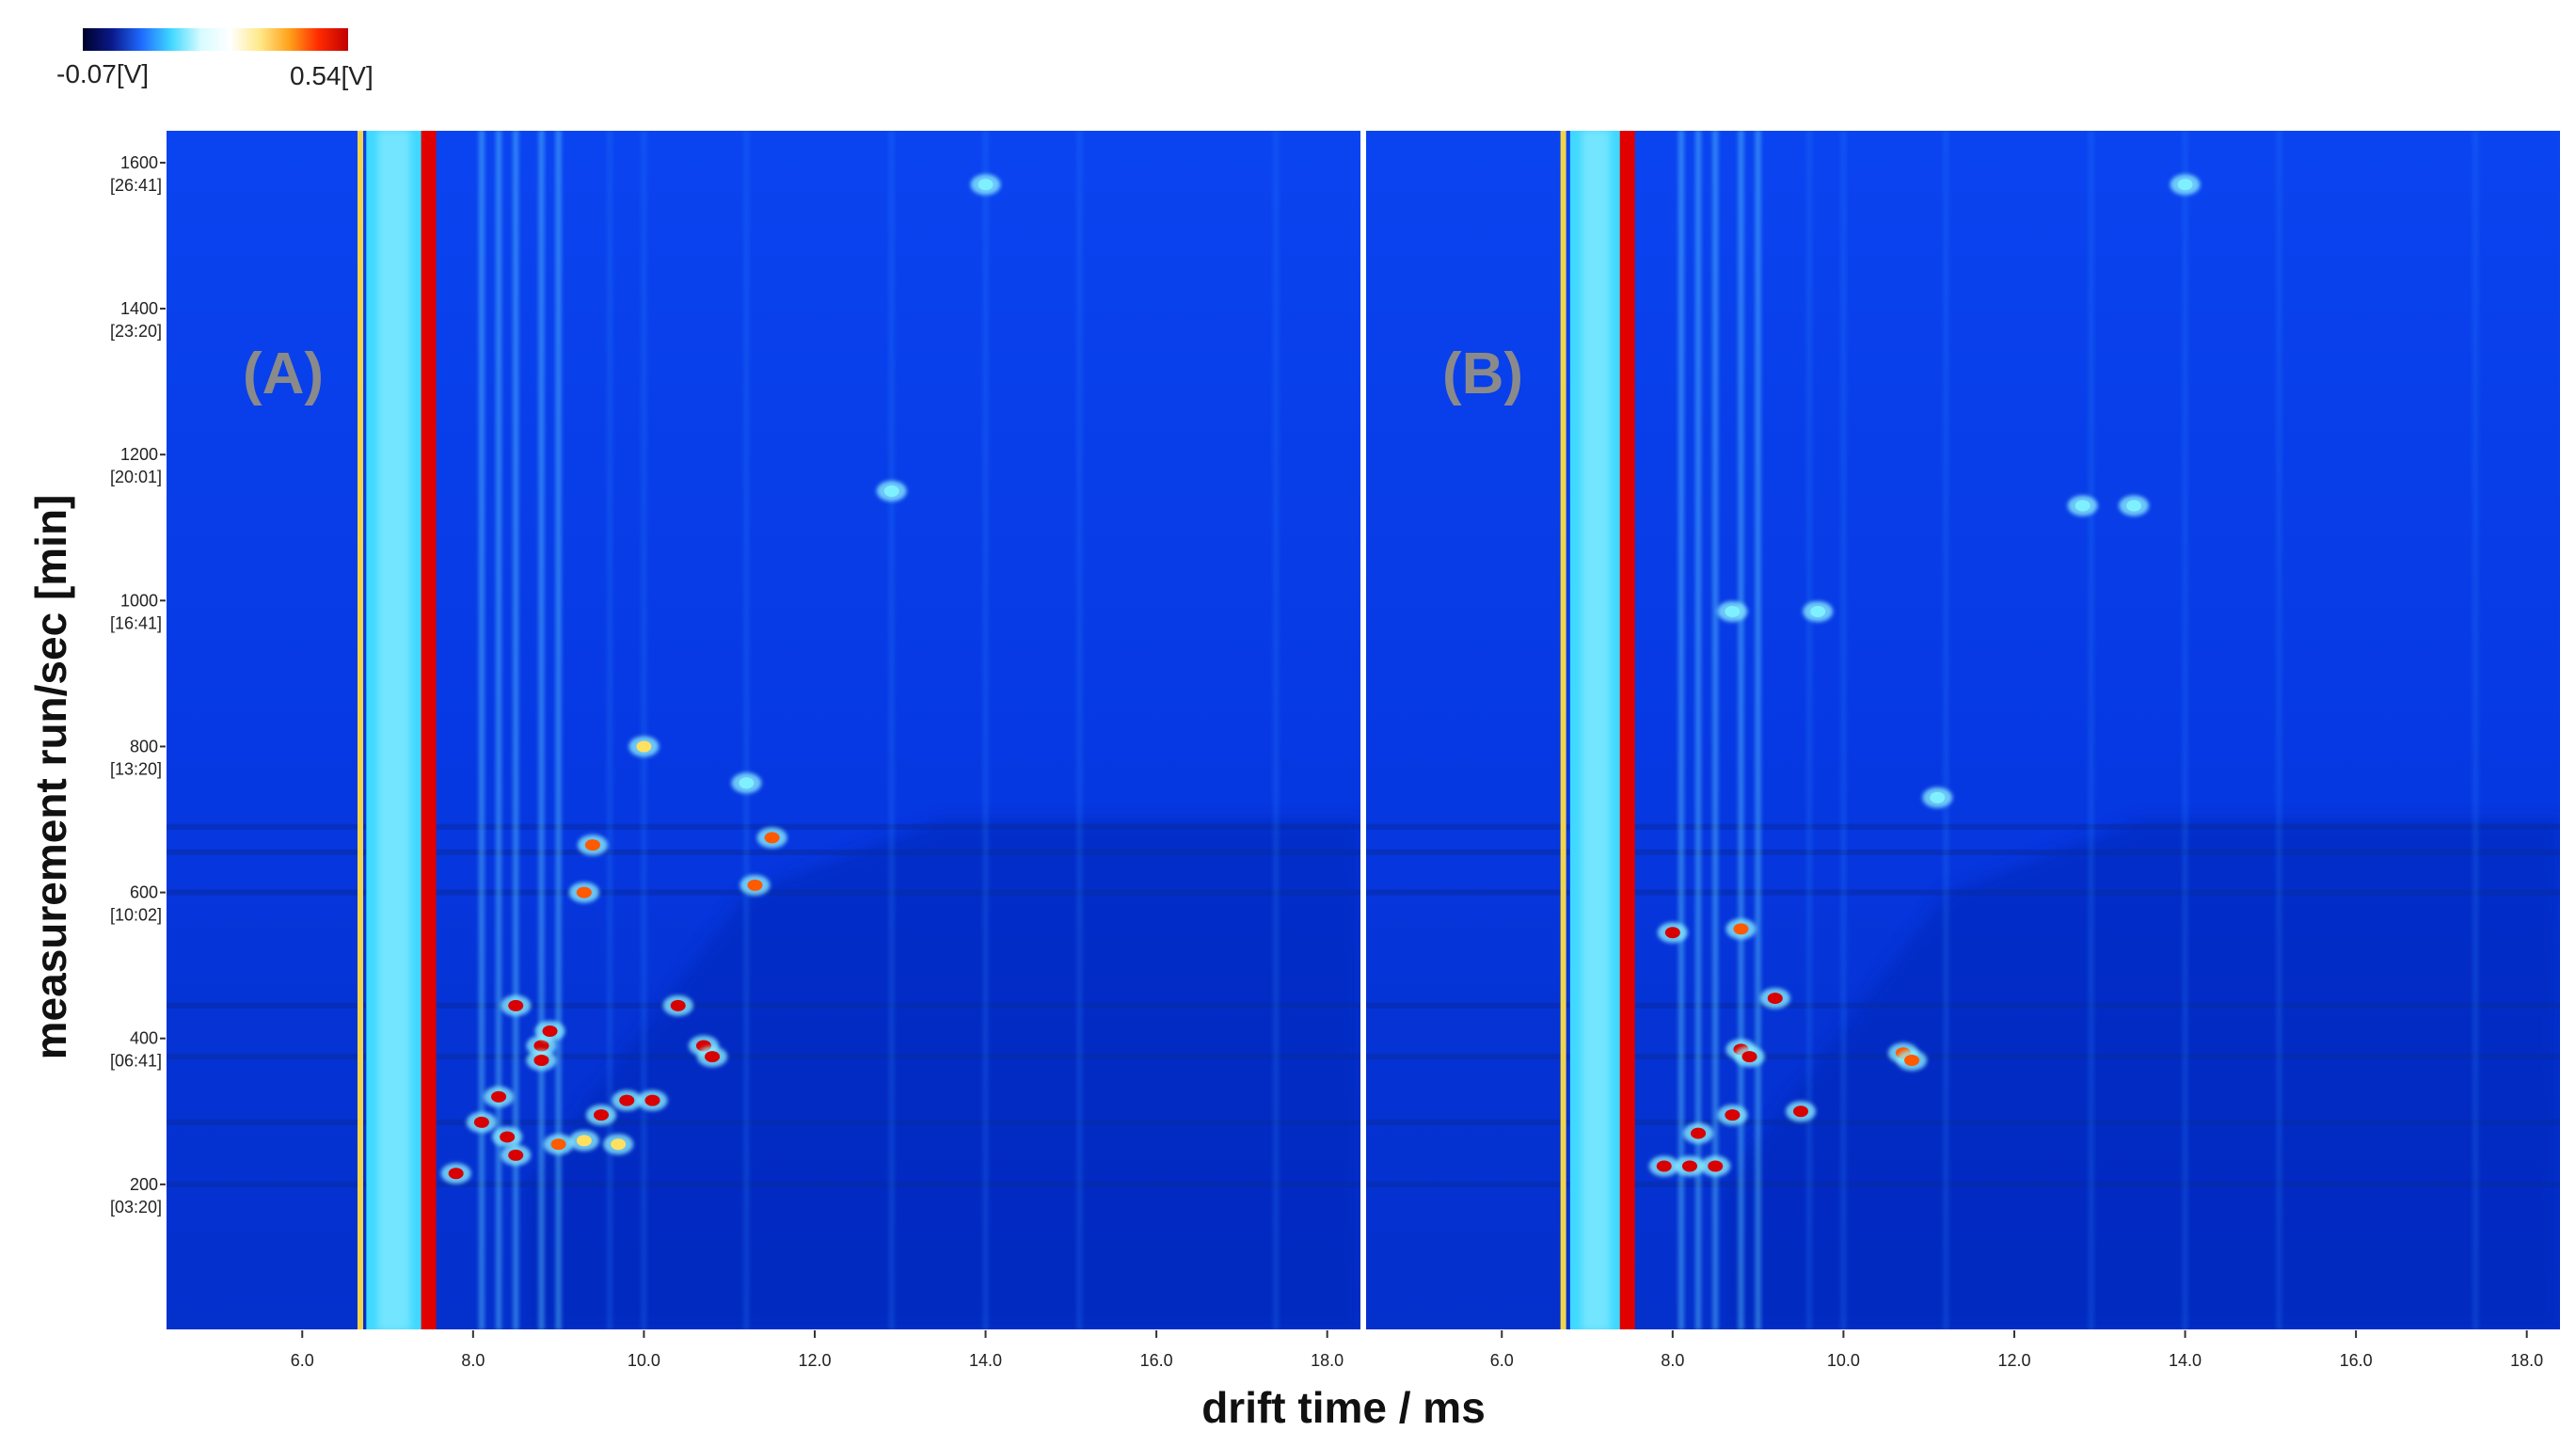 The width and height of the screenshot is (2576, 1447). I want to click on x-axis-label: drift time / ms, so click(1344, 1407).